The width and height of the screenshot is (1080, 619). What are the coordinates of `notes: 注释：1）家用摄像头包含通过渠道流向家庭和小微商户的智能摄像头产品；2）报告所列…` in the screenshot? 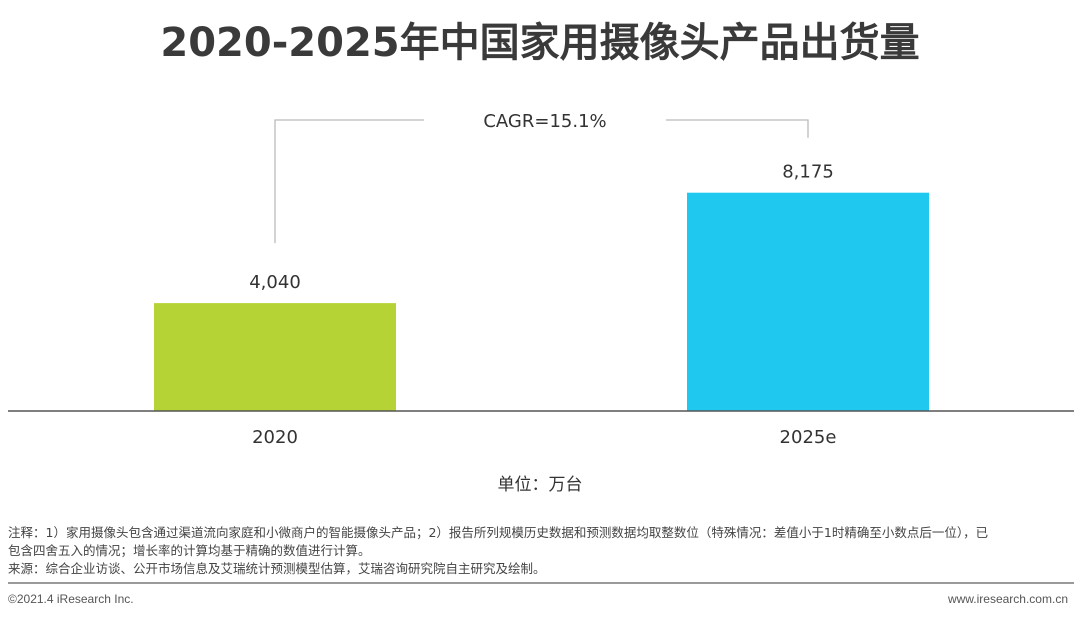 It's located at (541, 551).